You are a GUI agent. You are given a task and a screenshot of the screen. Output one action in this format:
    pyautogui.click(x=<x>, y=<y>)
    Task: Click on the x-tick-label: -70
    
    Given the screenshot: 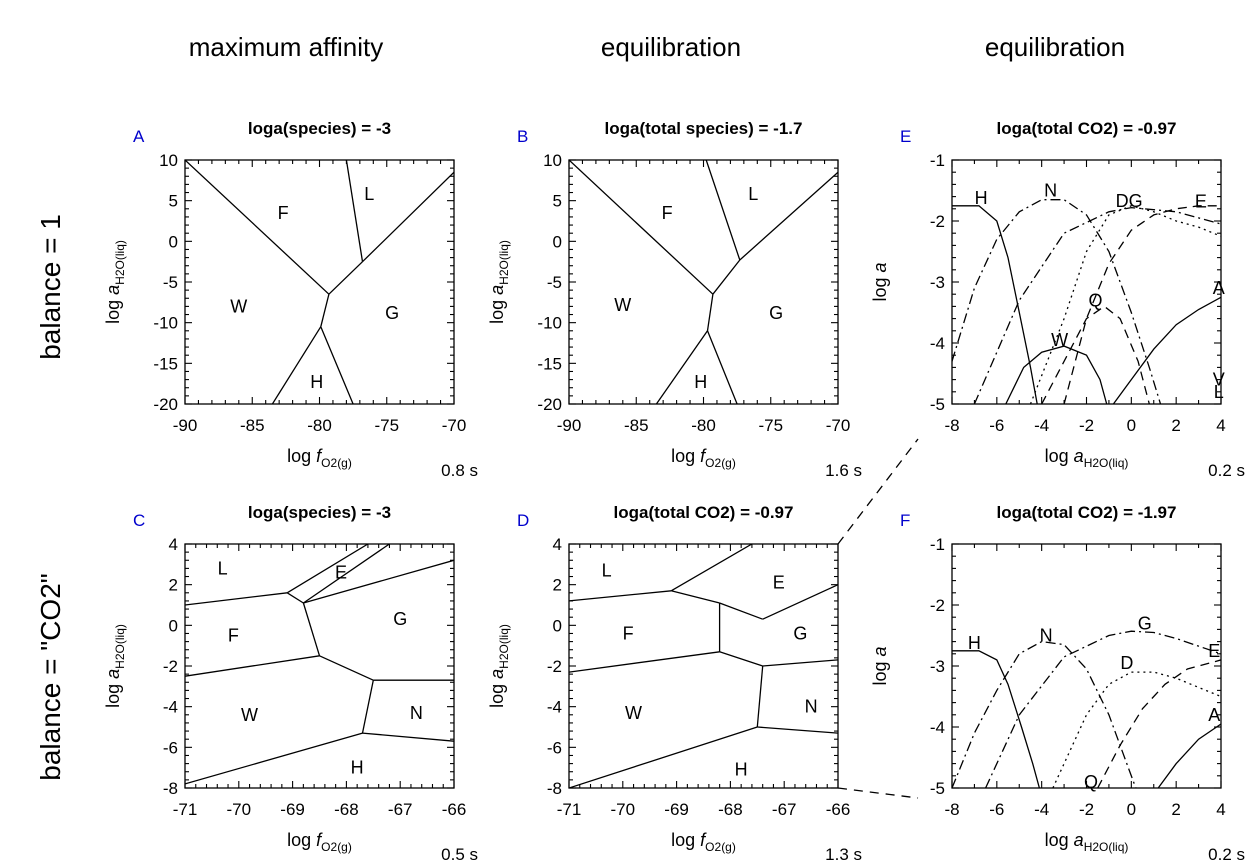 What is the action you would take?
    pyautogui.click(x=623, y=809)
    